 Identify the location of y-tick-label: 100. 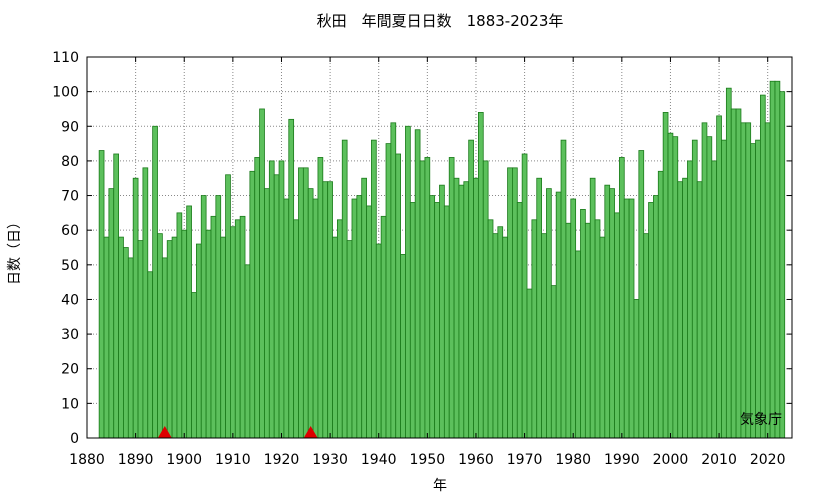
(65, 93).